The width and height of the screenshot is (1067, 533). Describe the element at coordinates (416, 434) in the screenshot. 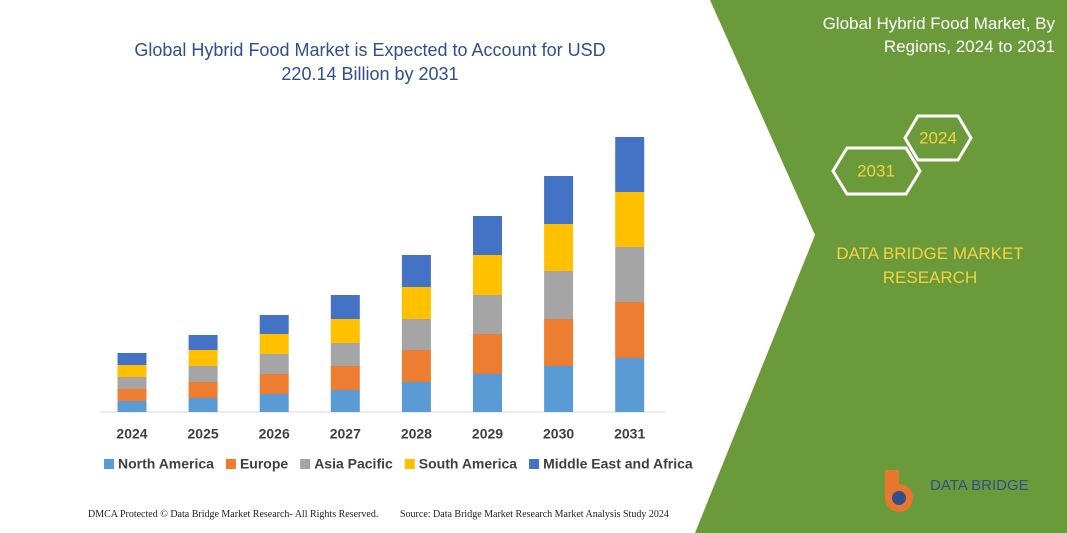

I see `x-tick-label: 2028` at that location.